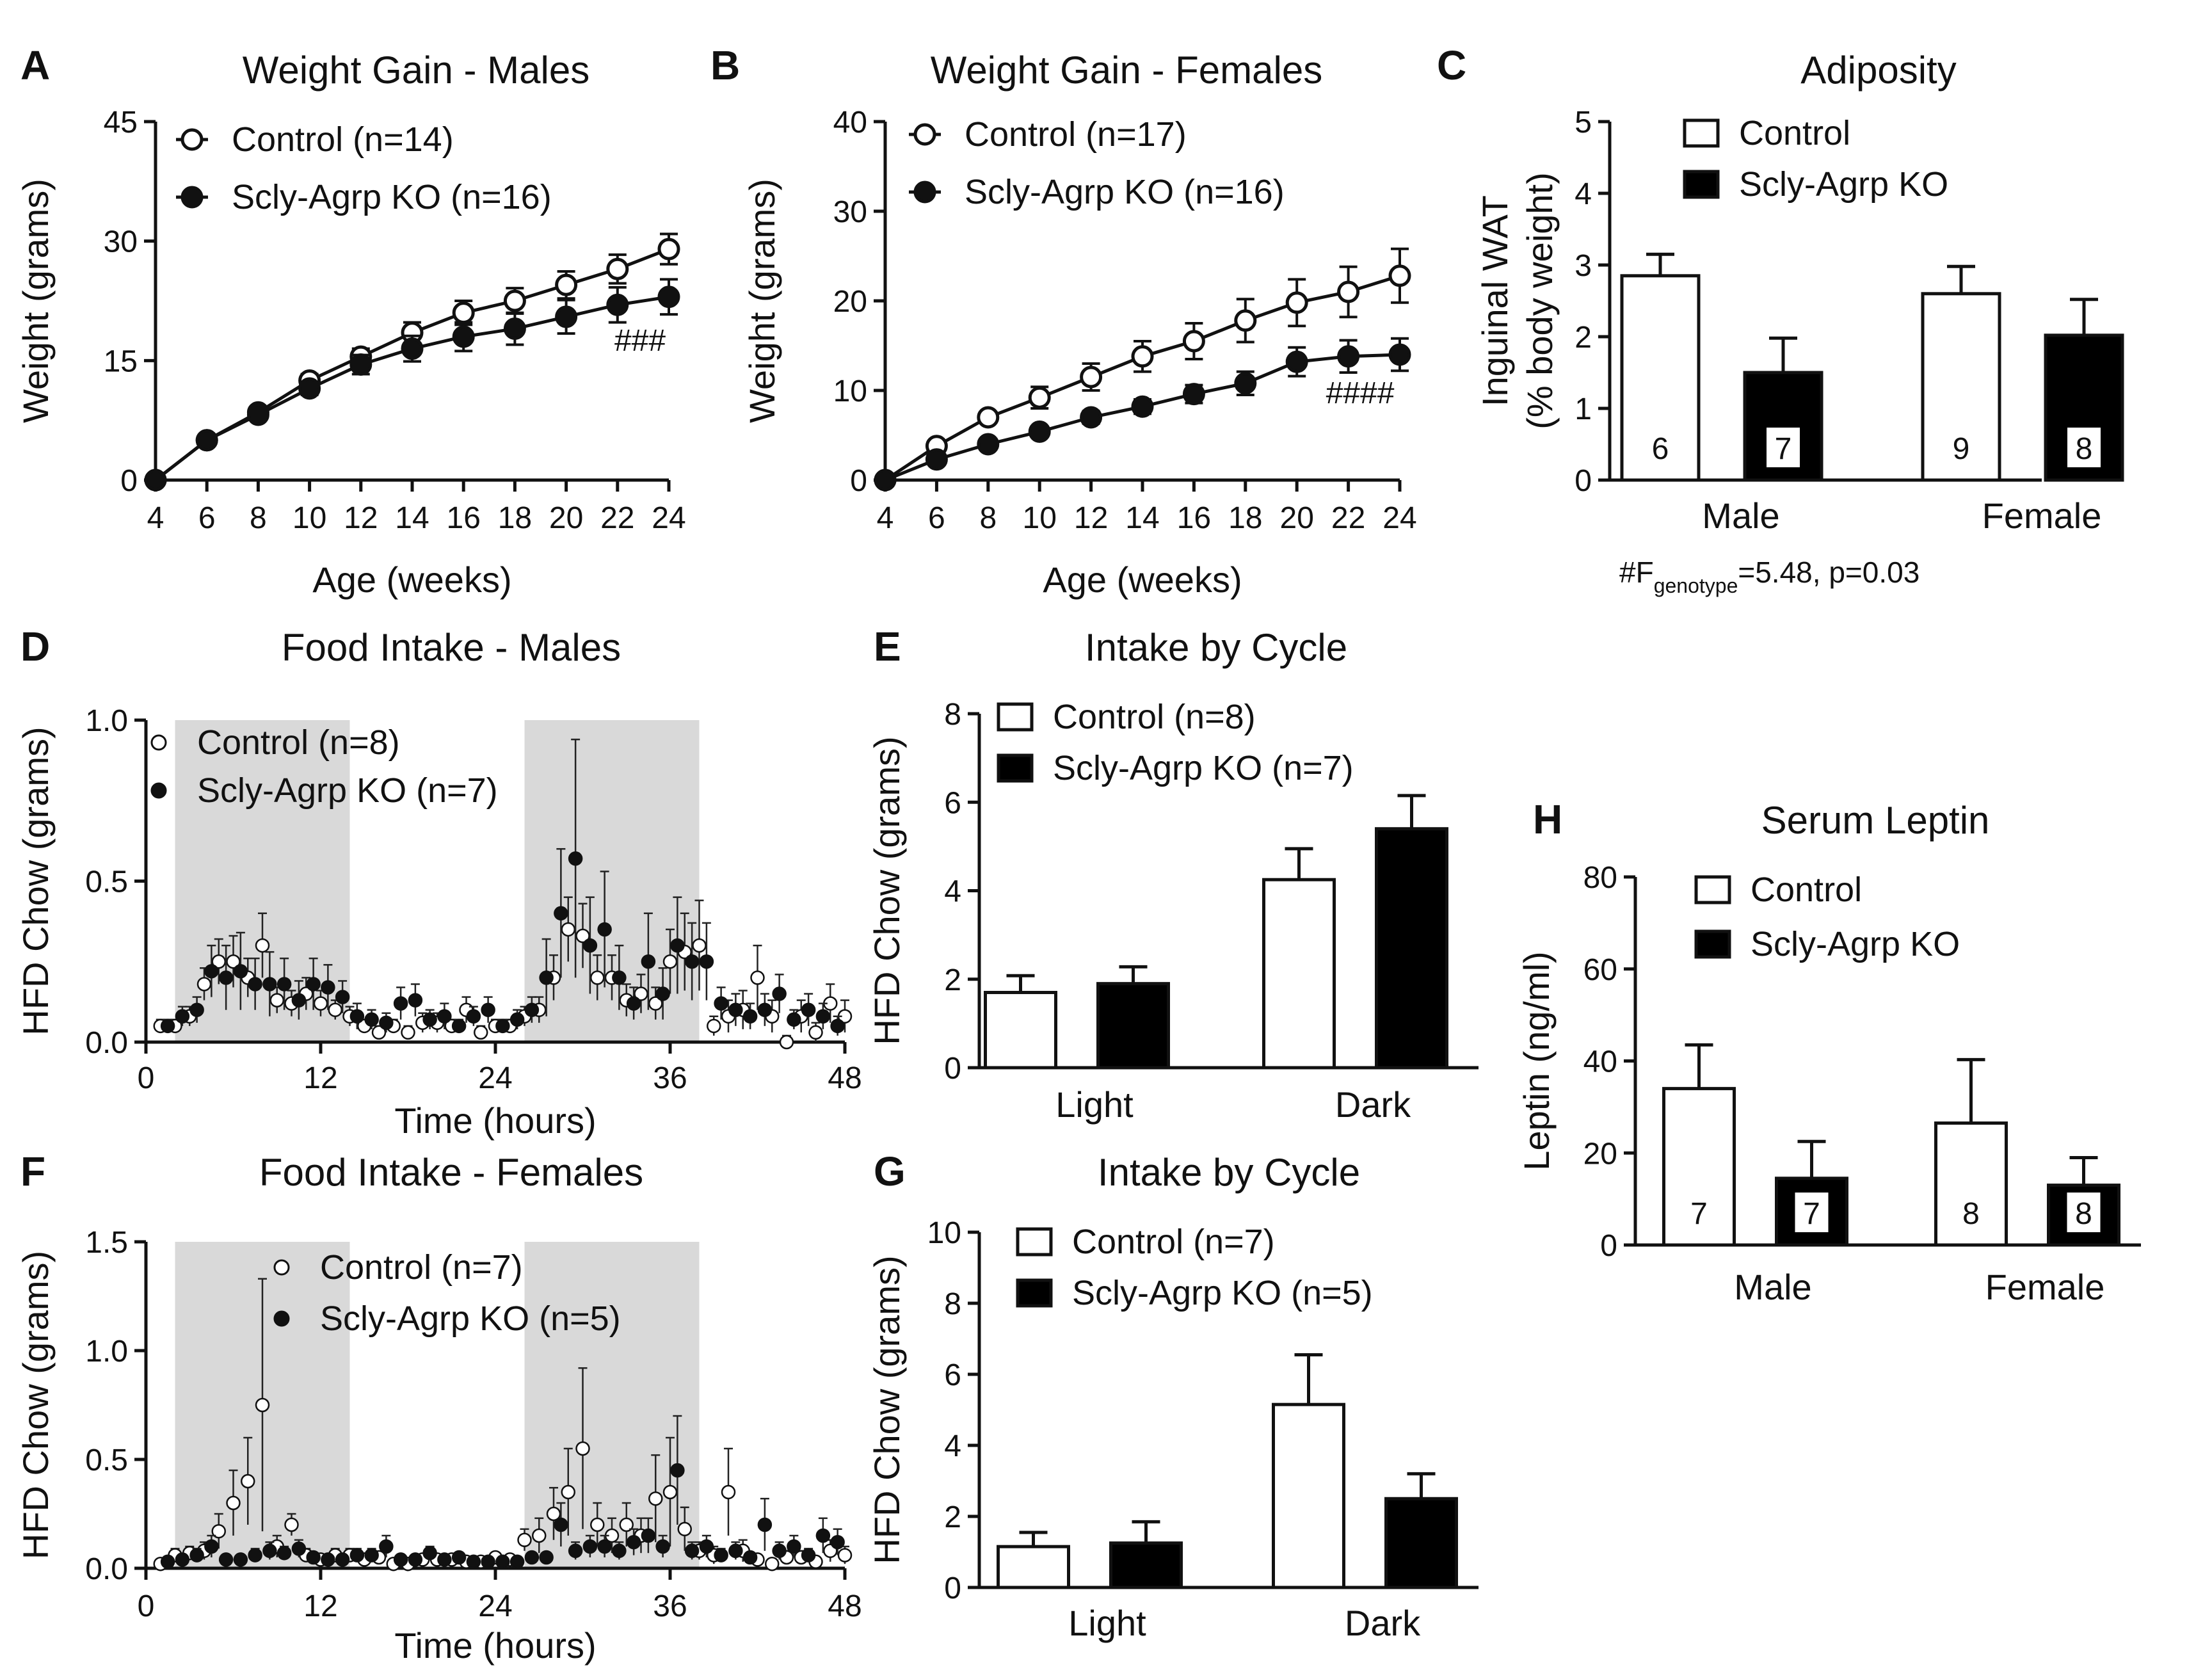 The image size is (2212, 1679). I want to click on x-tick-label: 4, so click(155, 518).